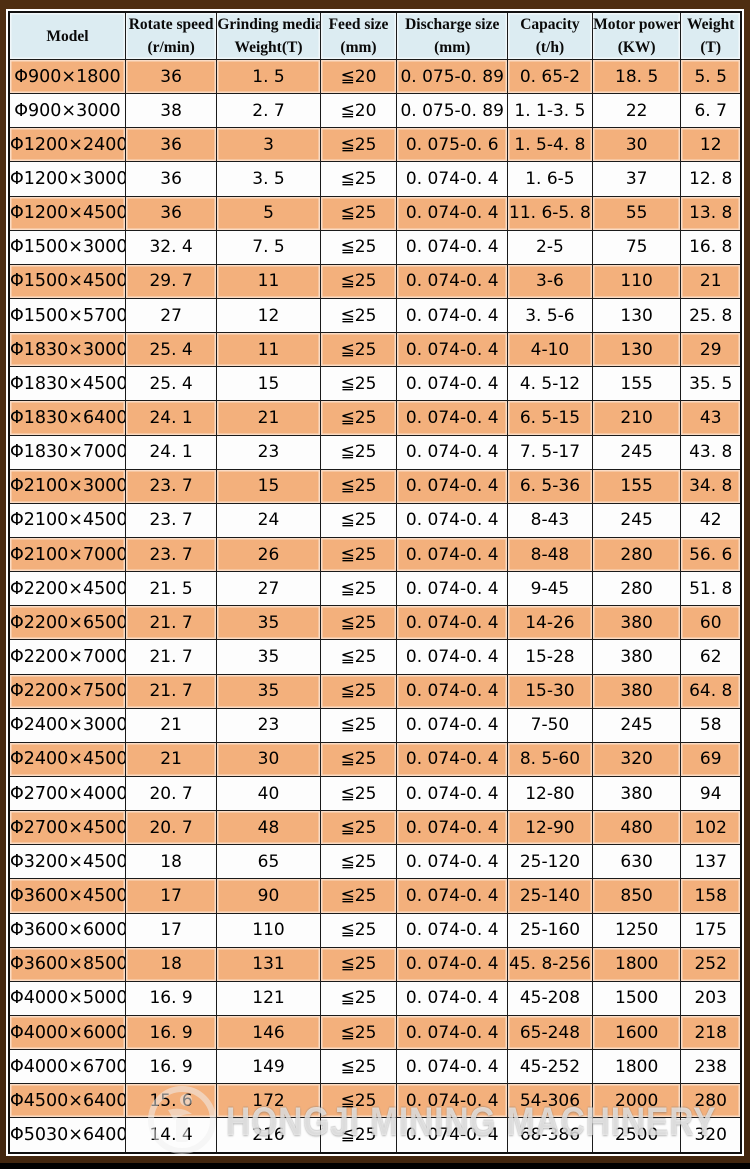 Image resolution: width=750 pixels, height=1169 pixels. Describe the element at coordinates (711, 350) in the screenshot. I see `value-cell: 29` at that location.